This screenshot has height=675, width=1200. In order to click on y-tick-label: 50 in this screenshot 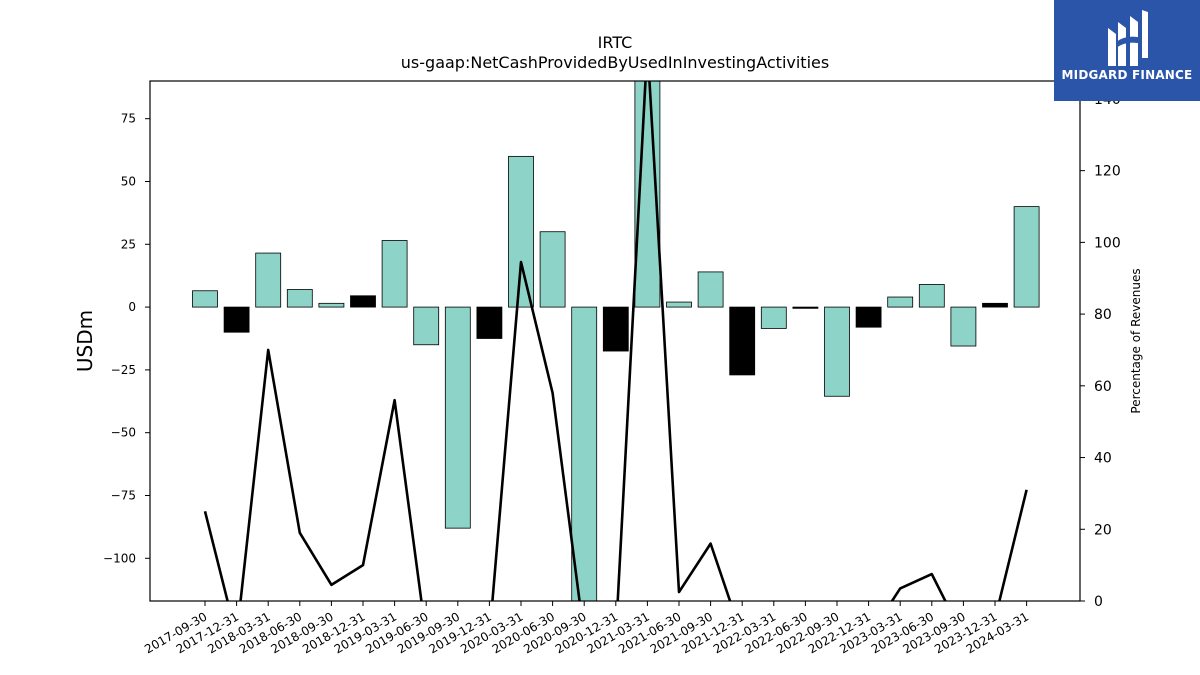, I will do `click(128, 181)`.